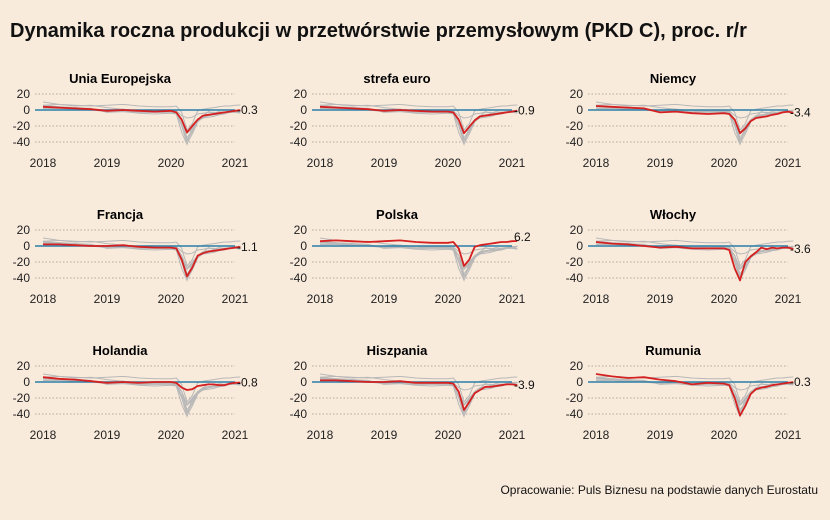 The height and width of the screenshot is (520, 830). Describe the element at coordinates (121, 350) in the screenshot. I see `panel-title: Holandia` at that location.